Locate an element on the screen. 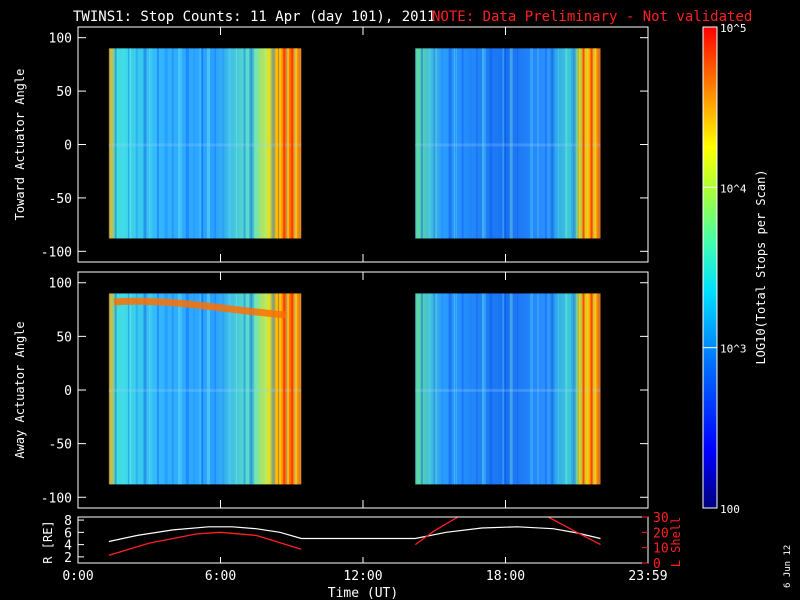 This screenshot has height=600, width=800. lshell-tick-label: 30 is located at coordinates (661, 518).